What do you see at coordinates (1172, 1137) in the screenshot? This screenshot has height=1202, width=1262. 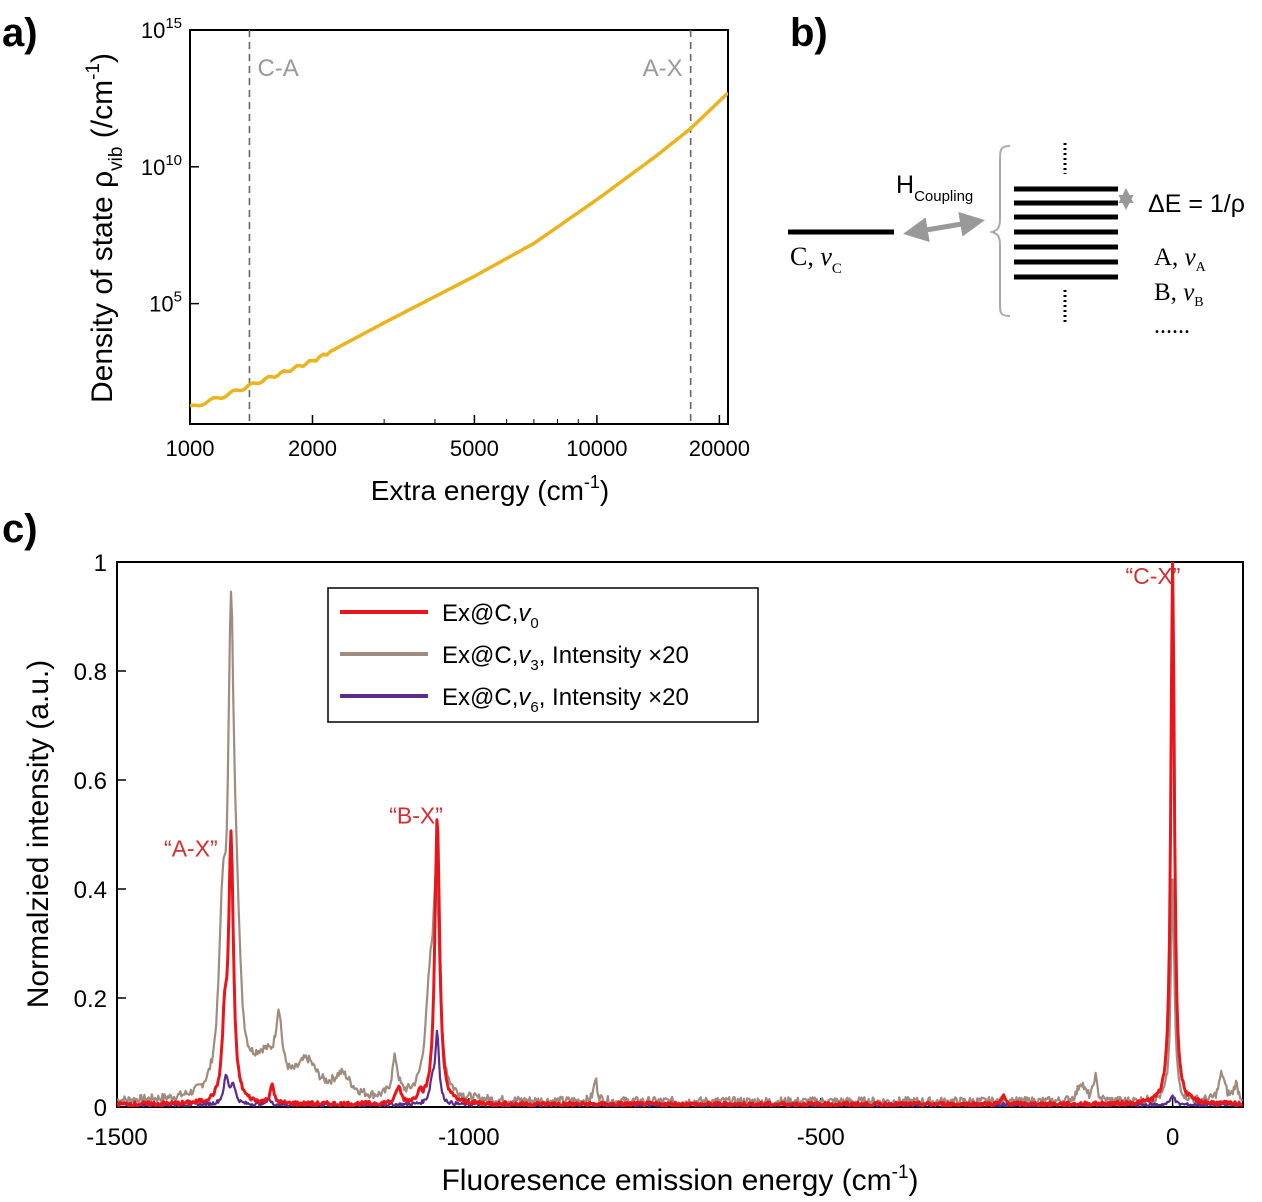 I see `c-xtick-label: 0` at bounding box center [1172, 1137].